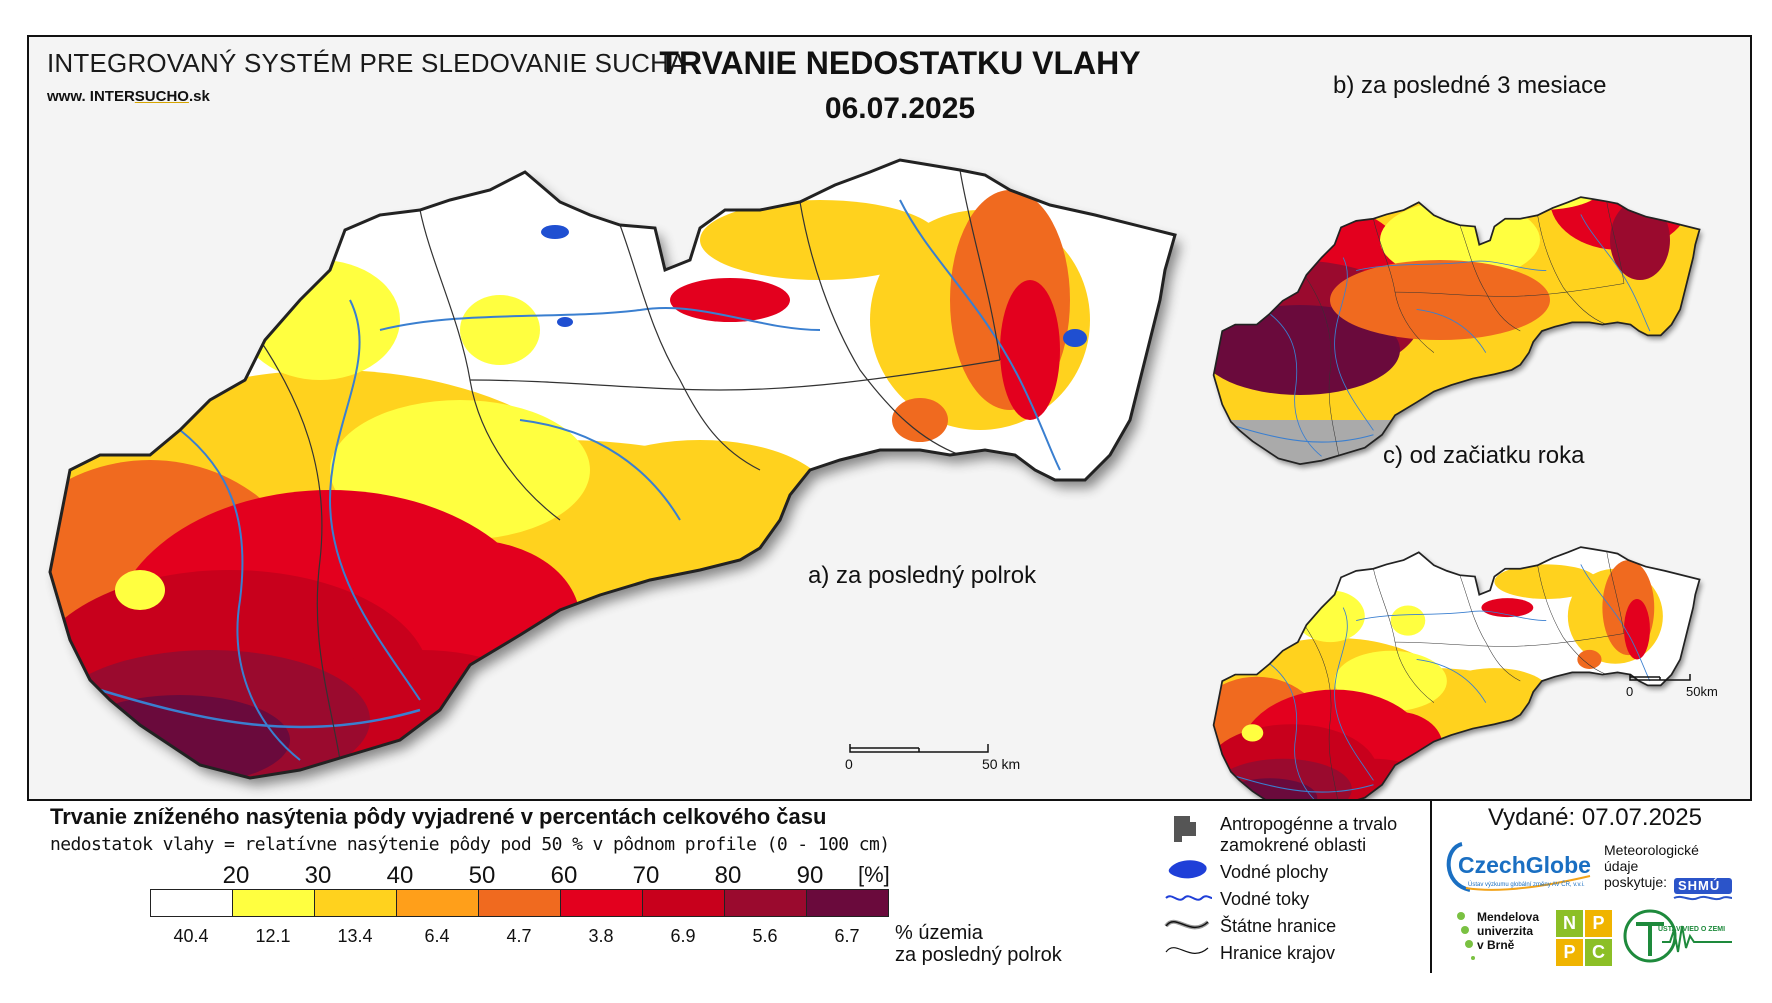  I want to click on mendelu-line1: Mendelova, so click(1508, 917).